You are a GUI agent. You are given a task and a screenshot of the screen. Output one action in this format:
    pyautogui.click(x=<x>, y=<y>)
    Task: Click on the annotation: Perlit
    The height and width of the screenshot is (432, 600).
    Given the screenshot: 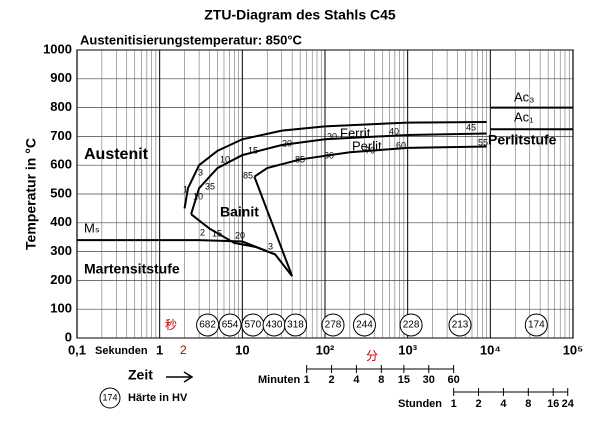 What is the action you would take?
    pyautogui.click(x=367, y=145)
    